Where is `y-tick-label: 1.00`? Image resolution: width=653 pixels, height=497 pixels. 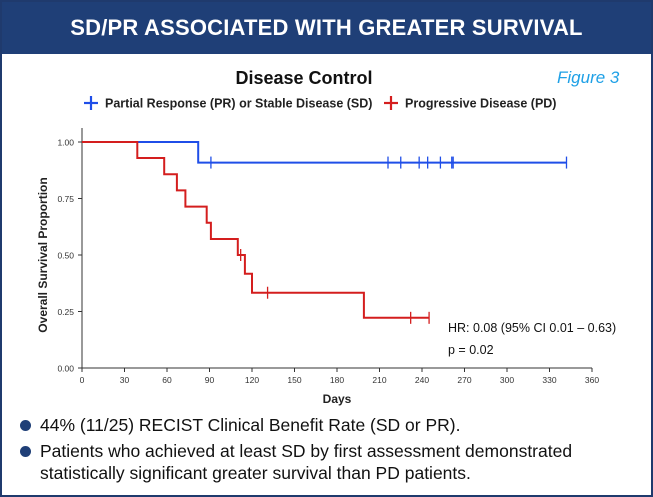 y-tick-label: 1.00 is located at coordinates (65, 143).